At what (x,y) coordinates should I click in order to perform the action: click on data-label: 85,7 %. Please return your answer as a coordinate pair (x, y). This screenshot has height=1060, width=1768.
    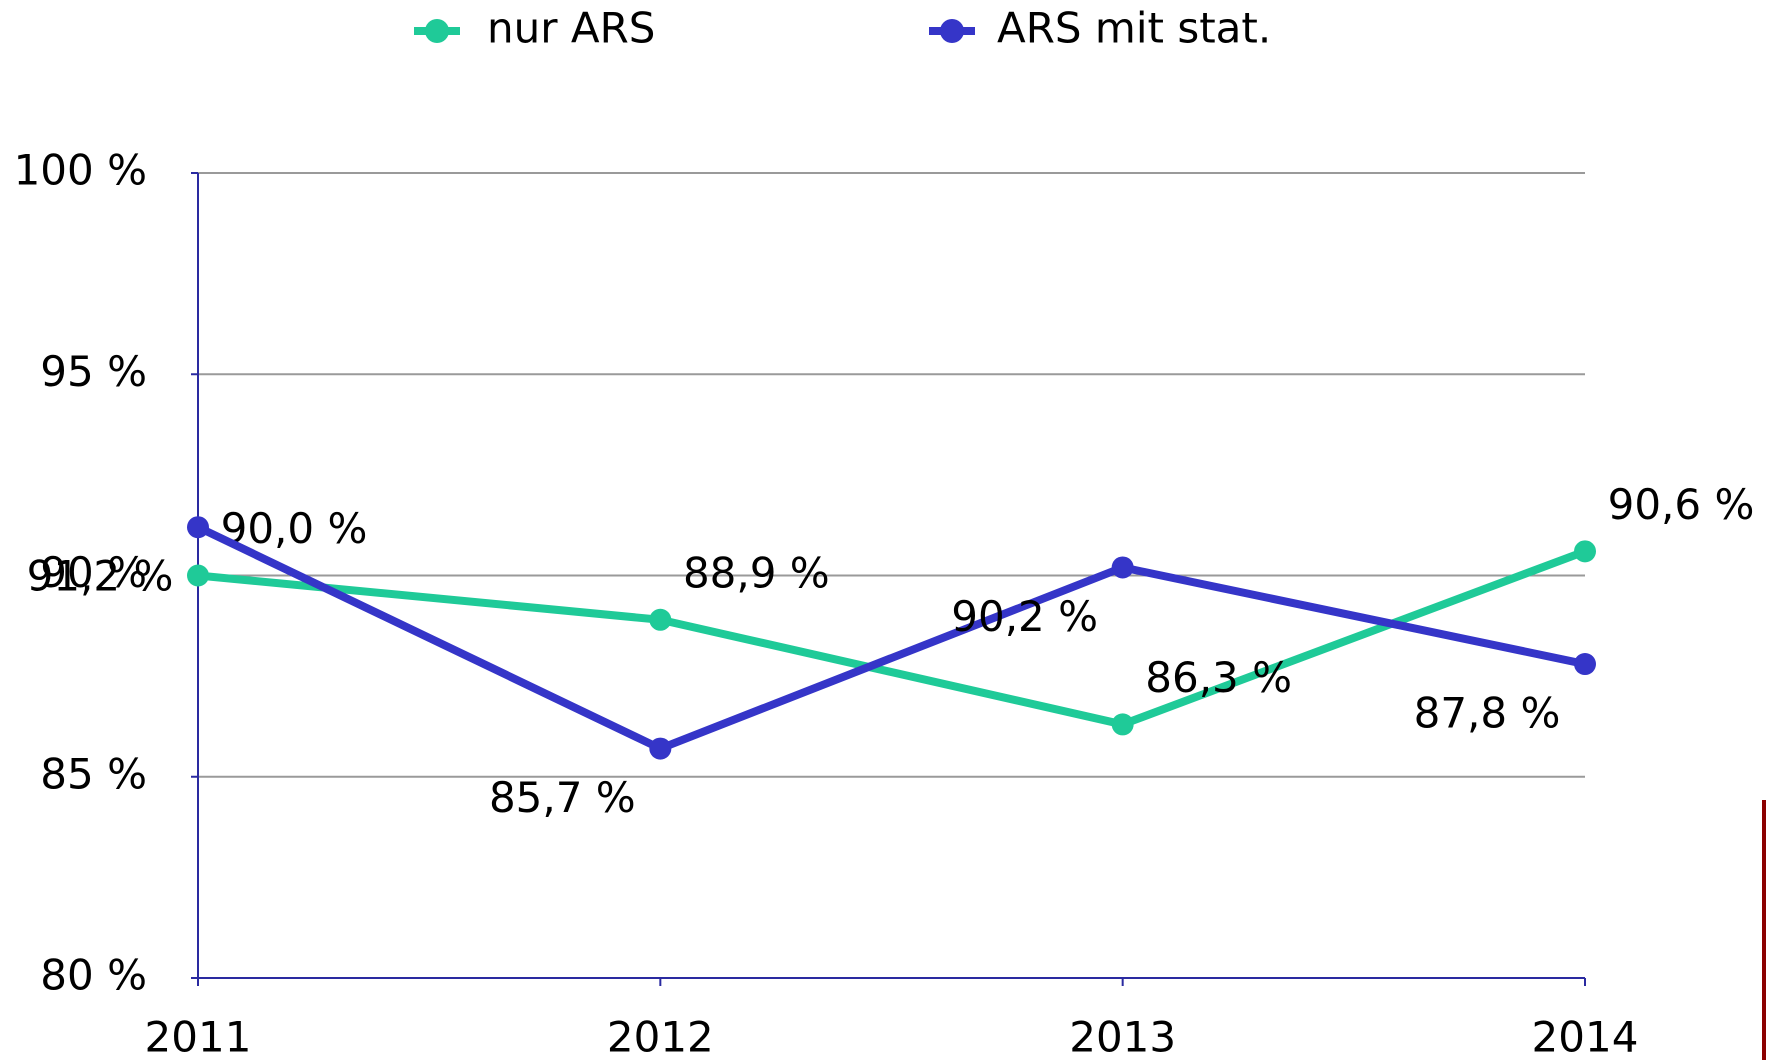
    Looking at the image, I should click on (562, 797).